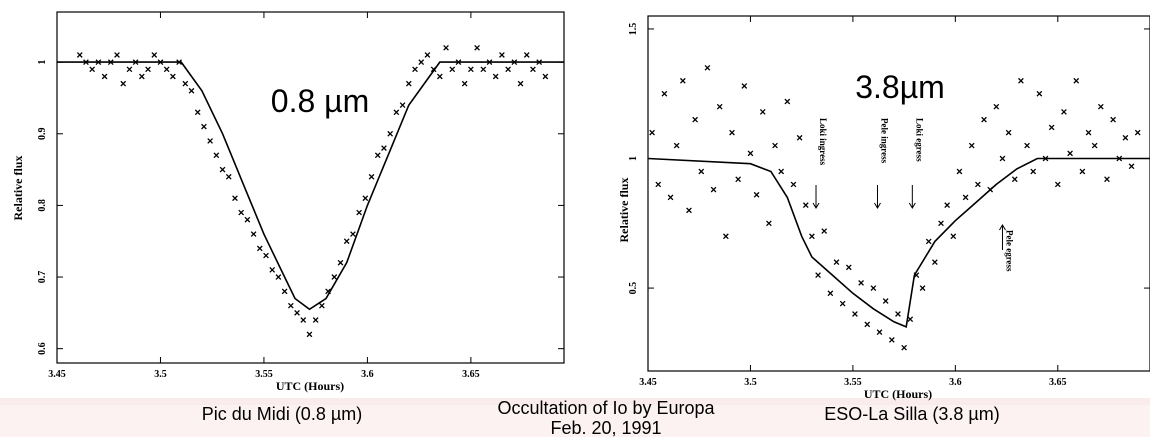 The image size is (1150, 437). I want to click on left-x-tick-label: 3.45, so click(57, 374).